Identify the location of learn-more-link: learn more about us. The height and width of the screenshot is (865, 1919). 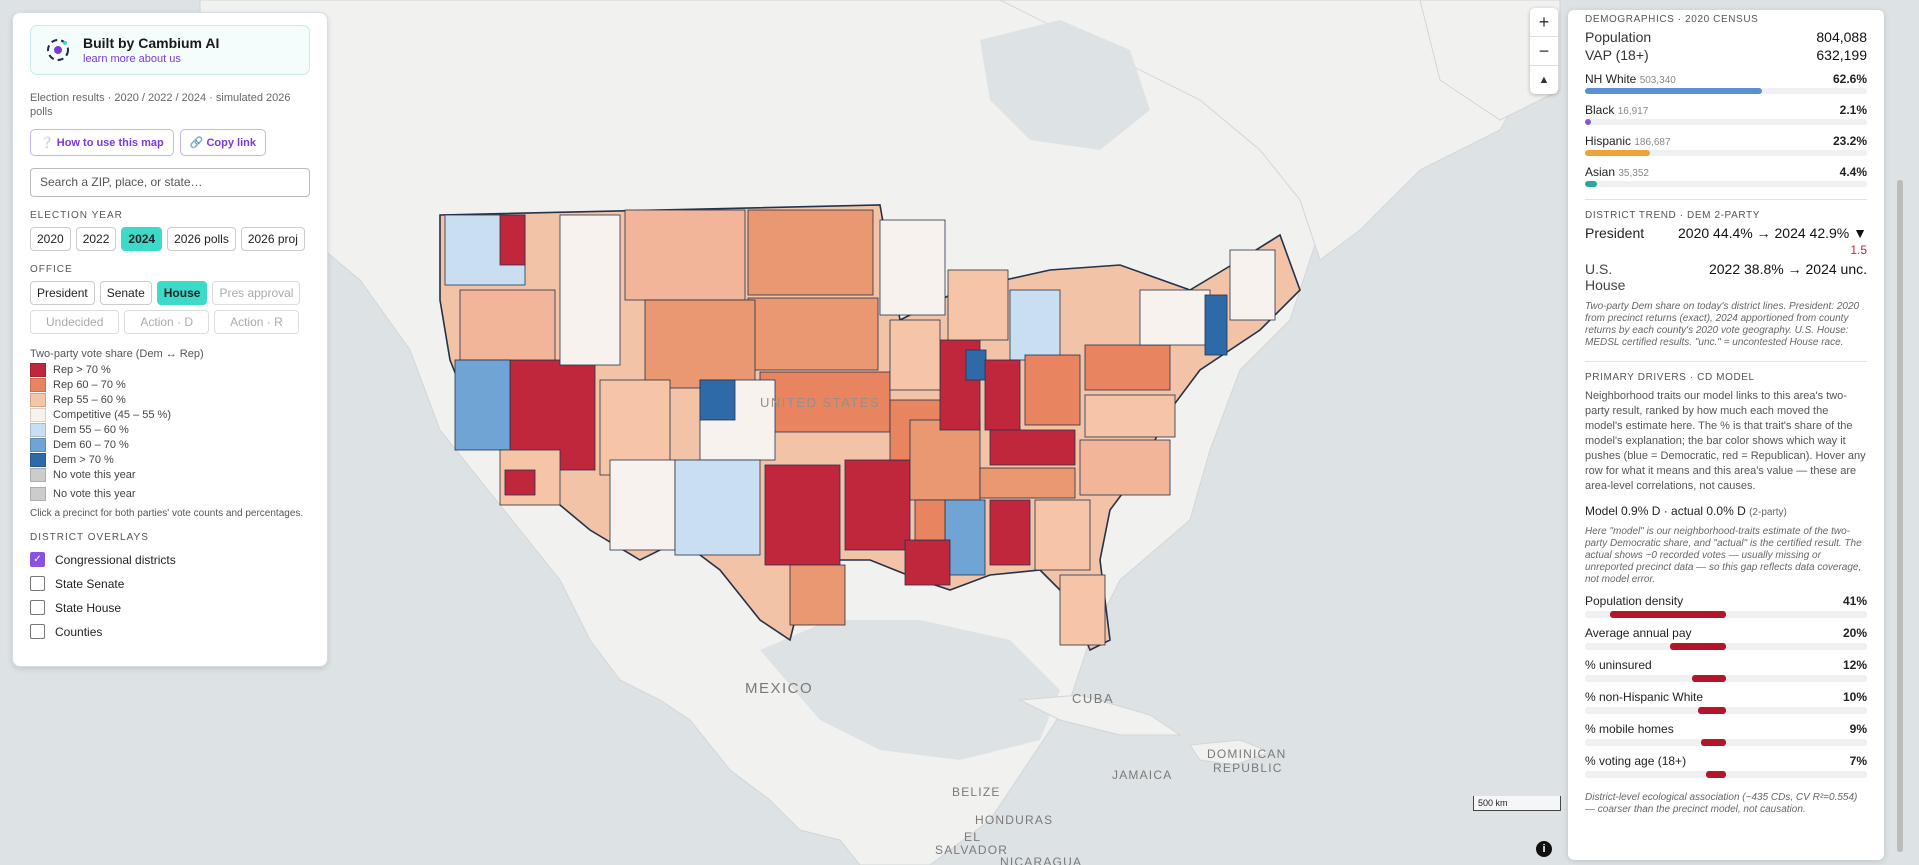
(132, 59).